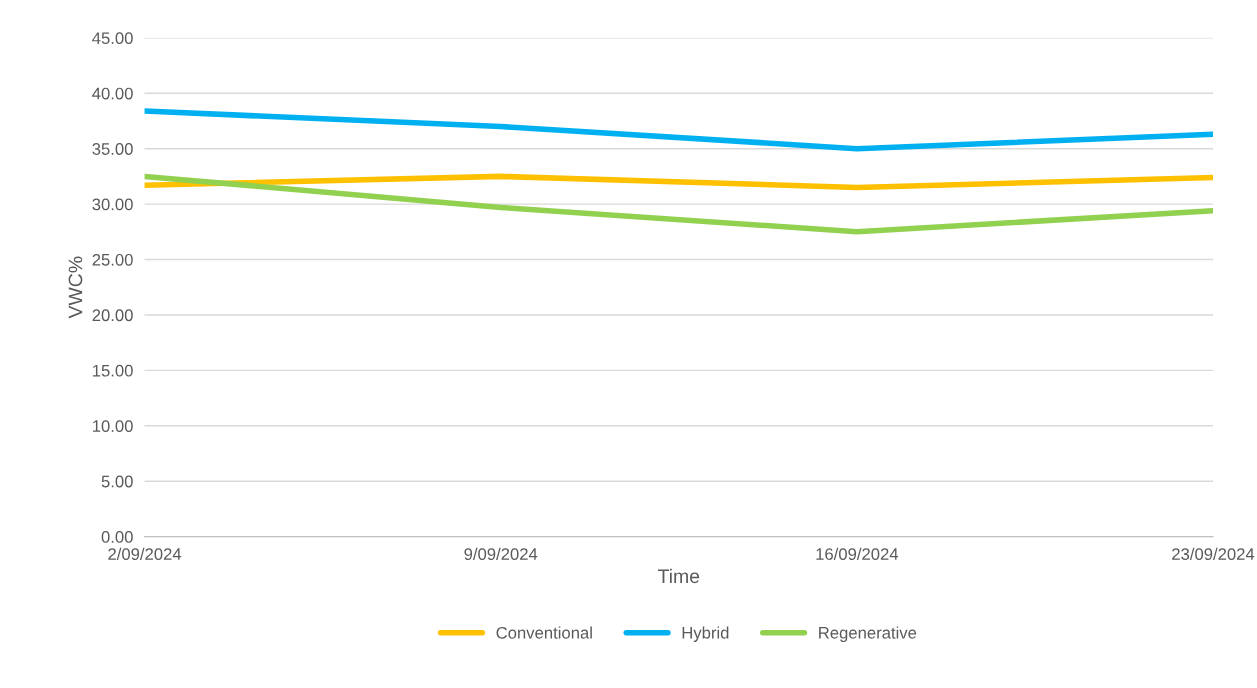  Describe the element at coordinates (112, 204) in the screenshot. I see `y-tick-label: 30.00` at that location.